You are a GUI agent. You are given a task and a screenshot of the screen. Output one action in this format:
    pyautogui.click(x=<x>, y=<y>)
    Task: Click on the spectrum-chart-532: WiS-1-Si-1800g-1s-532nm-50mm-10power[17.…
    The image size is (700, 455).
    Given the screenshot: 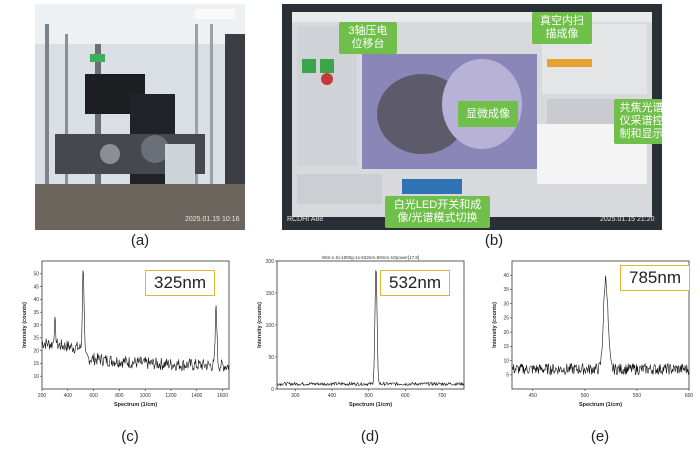 What is the action you would take?
    pyautogui.click(x=362, y=335)
    